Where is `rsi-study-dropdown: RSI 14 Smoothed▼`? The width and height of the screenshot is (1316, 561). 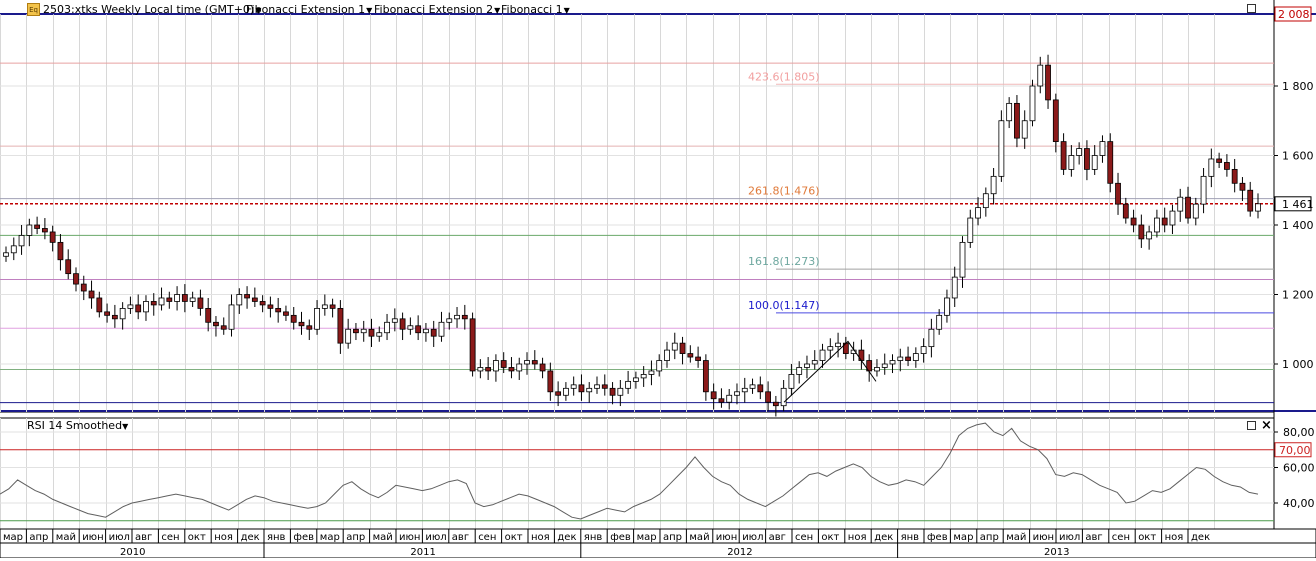
rsi-study-dropdown: RSI 14 Smoothed▼ is located at coordinates (77, 426).